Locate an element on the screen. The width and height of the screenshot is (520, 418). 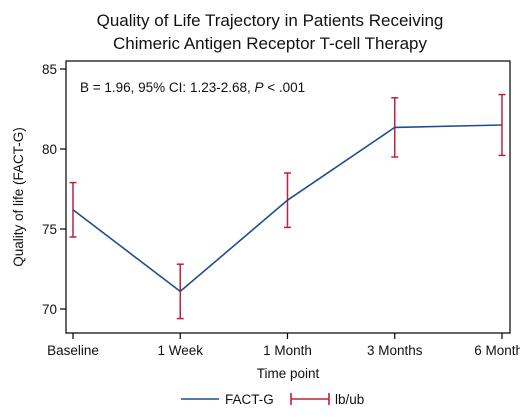
x-tick-label: 1 Month is located at coordinates (287, 350).